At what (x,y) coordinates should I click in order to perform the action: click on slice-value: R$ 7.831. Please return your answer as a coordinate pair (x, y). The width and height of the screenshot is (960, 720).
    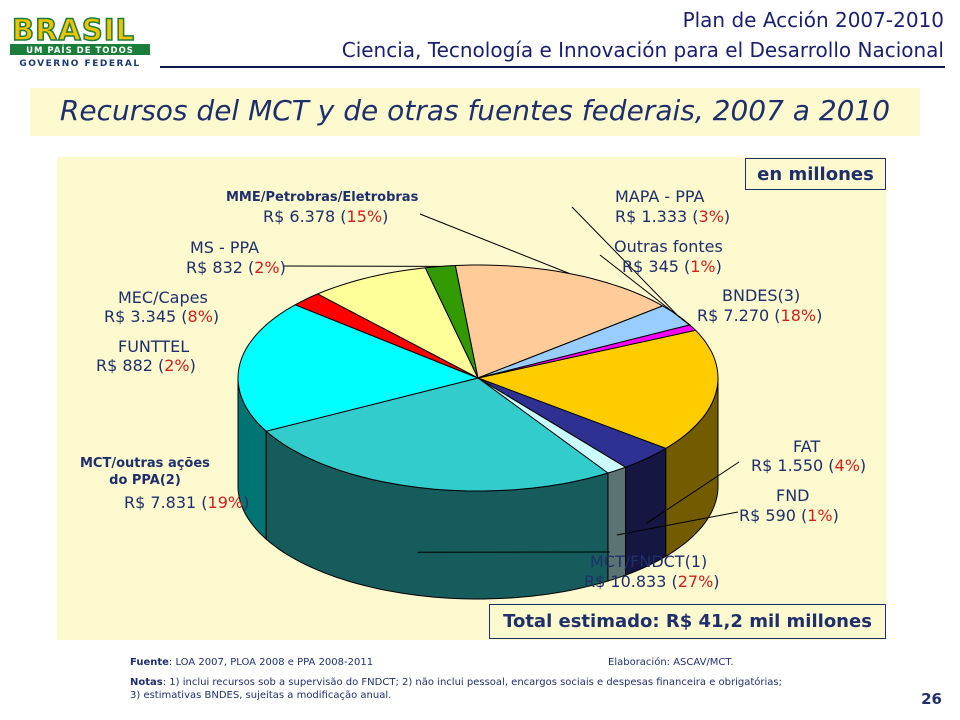
    Looking at the image, I should click on (160, 502).